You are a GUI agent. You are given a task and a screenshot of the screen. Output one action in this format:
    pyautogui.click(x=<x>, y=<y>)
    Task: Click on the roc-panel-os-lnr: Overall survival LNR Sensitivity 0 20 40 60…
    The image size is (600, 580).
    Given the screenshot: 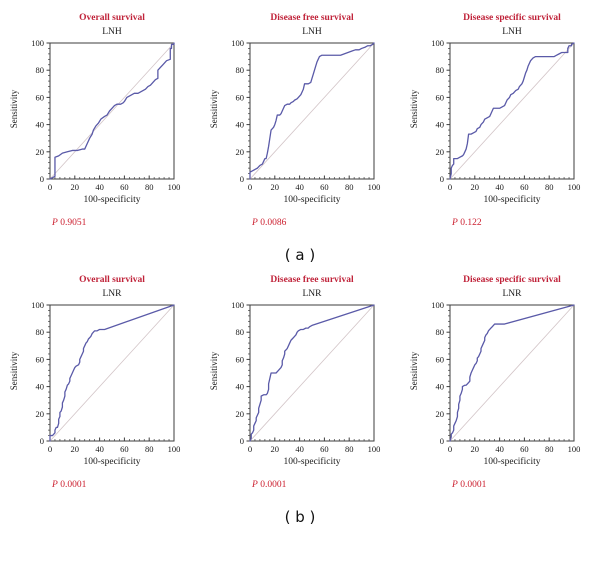 What is the action you would take?
    pyautogui.click(x=100, y=383)
    